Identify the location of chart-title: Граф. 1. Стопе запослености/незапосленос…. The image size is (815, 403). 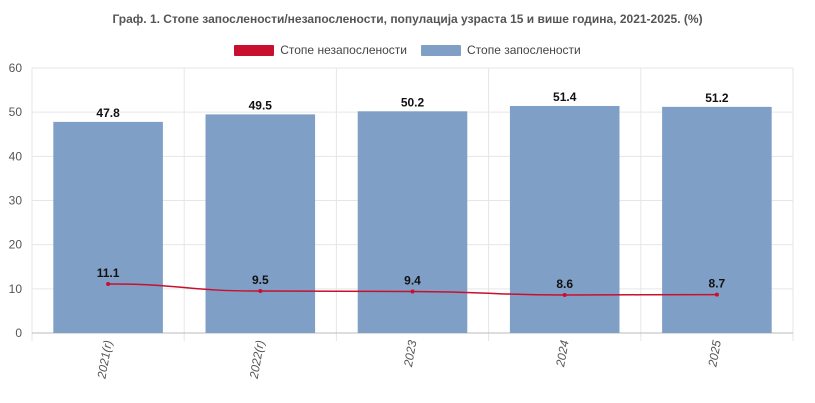
(407, 19).